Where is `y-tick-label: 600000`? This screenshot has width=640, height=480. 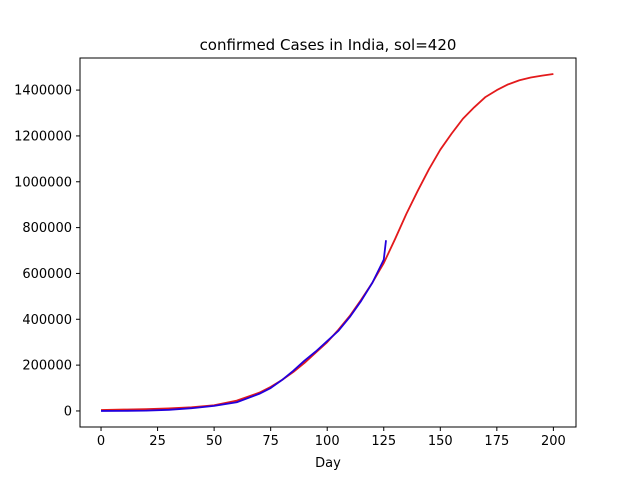
y-tick-label: 600000 is located at coordinates (47, 274).